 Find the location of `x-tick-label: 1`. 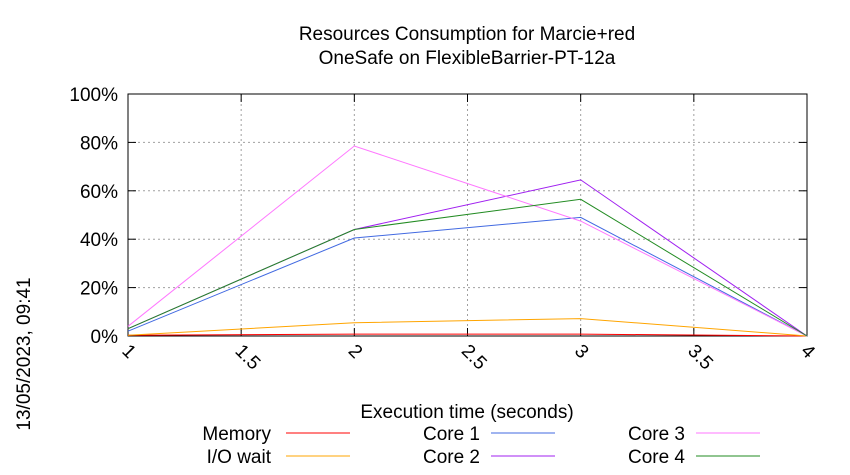

x-tick-label: 1 is located at coordinates (128, 352).